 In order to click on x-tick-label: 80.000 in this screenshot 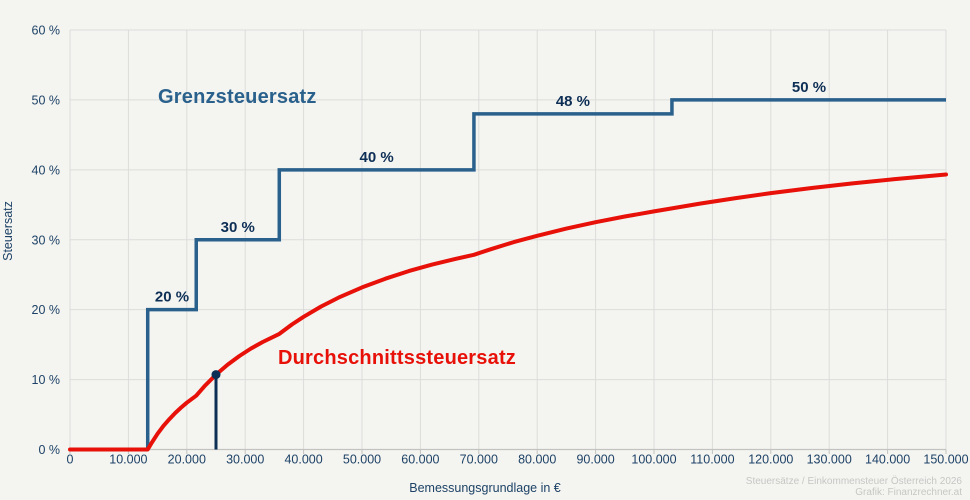, I will do `click(537, 460)`.